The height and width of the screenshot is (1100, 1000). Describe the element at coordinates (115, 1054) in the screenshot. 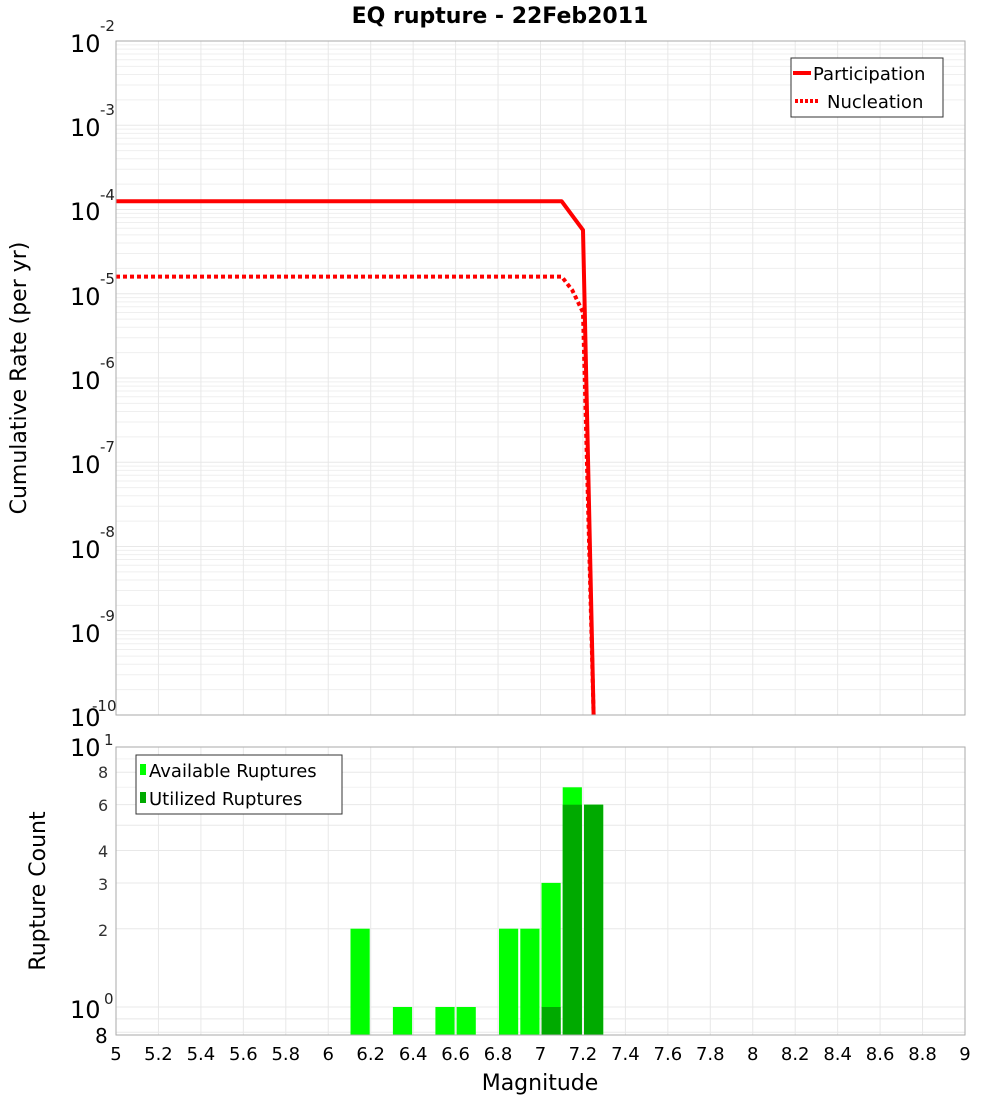

I see `xtick-label: 5` at that location.